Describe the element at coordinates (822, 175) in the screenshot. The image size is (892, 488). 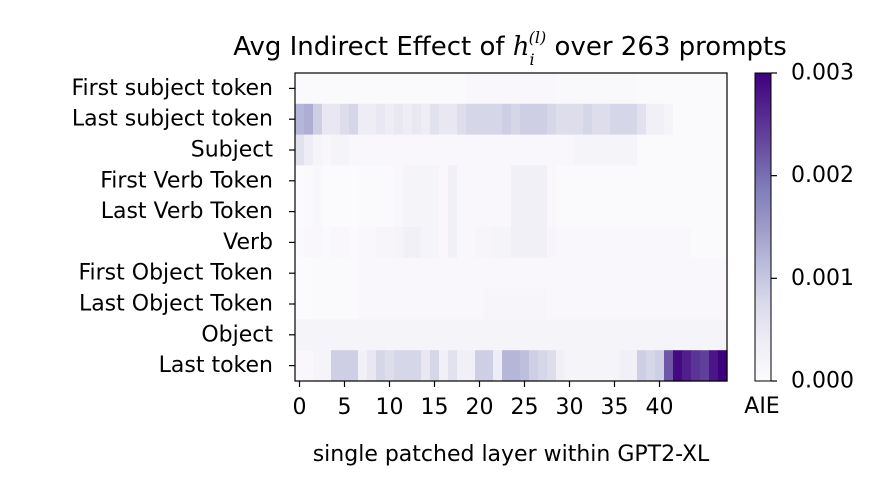
I see `colorbar-tick-label: 0.002` at that location.